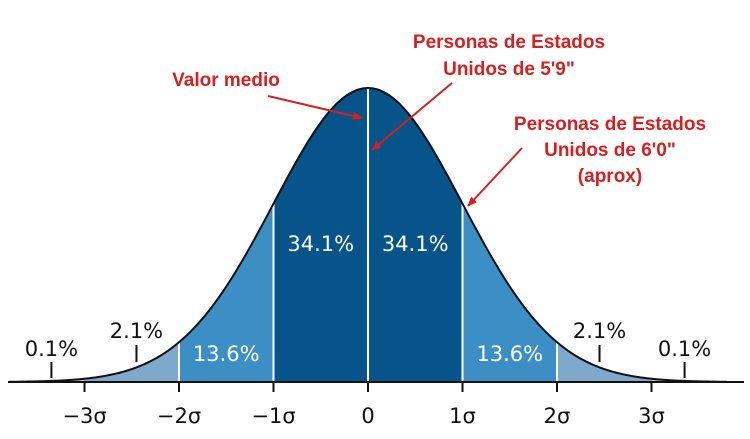  What do you see at coordinates (367, 416) in the screenshot?
I see `x-tick-label: 0` at bounding box center [367, 416].